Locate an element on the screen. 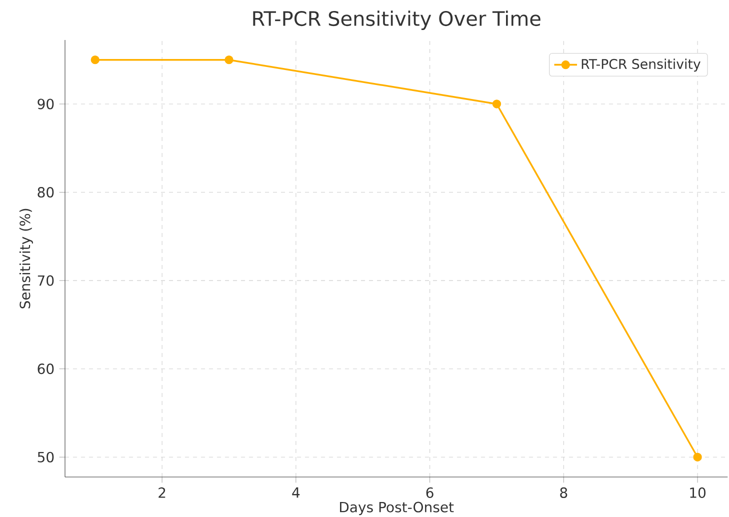  y-tick-label: 70 is located at coordinates (46, 280).